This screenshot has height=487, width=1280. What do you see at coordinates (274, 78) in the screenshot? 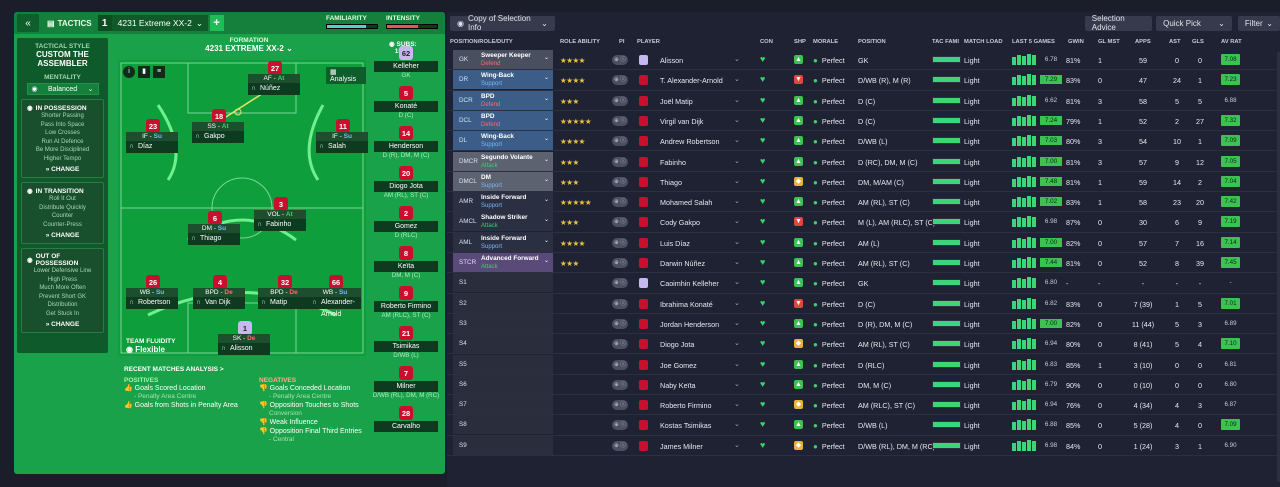
I see `player-role: AF - At` at bounding box center [274, 78].